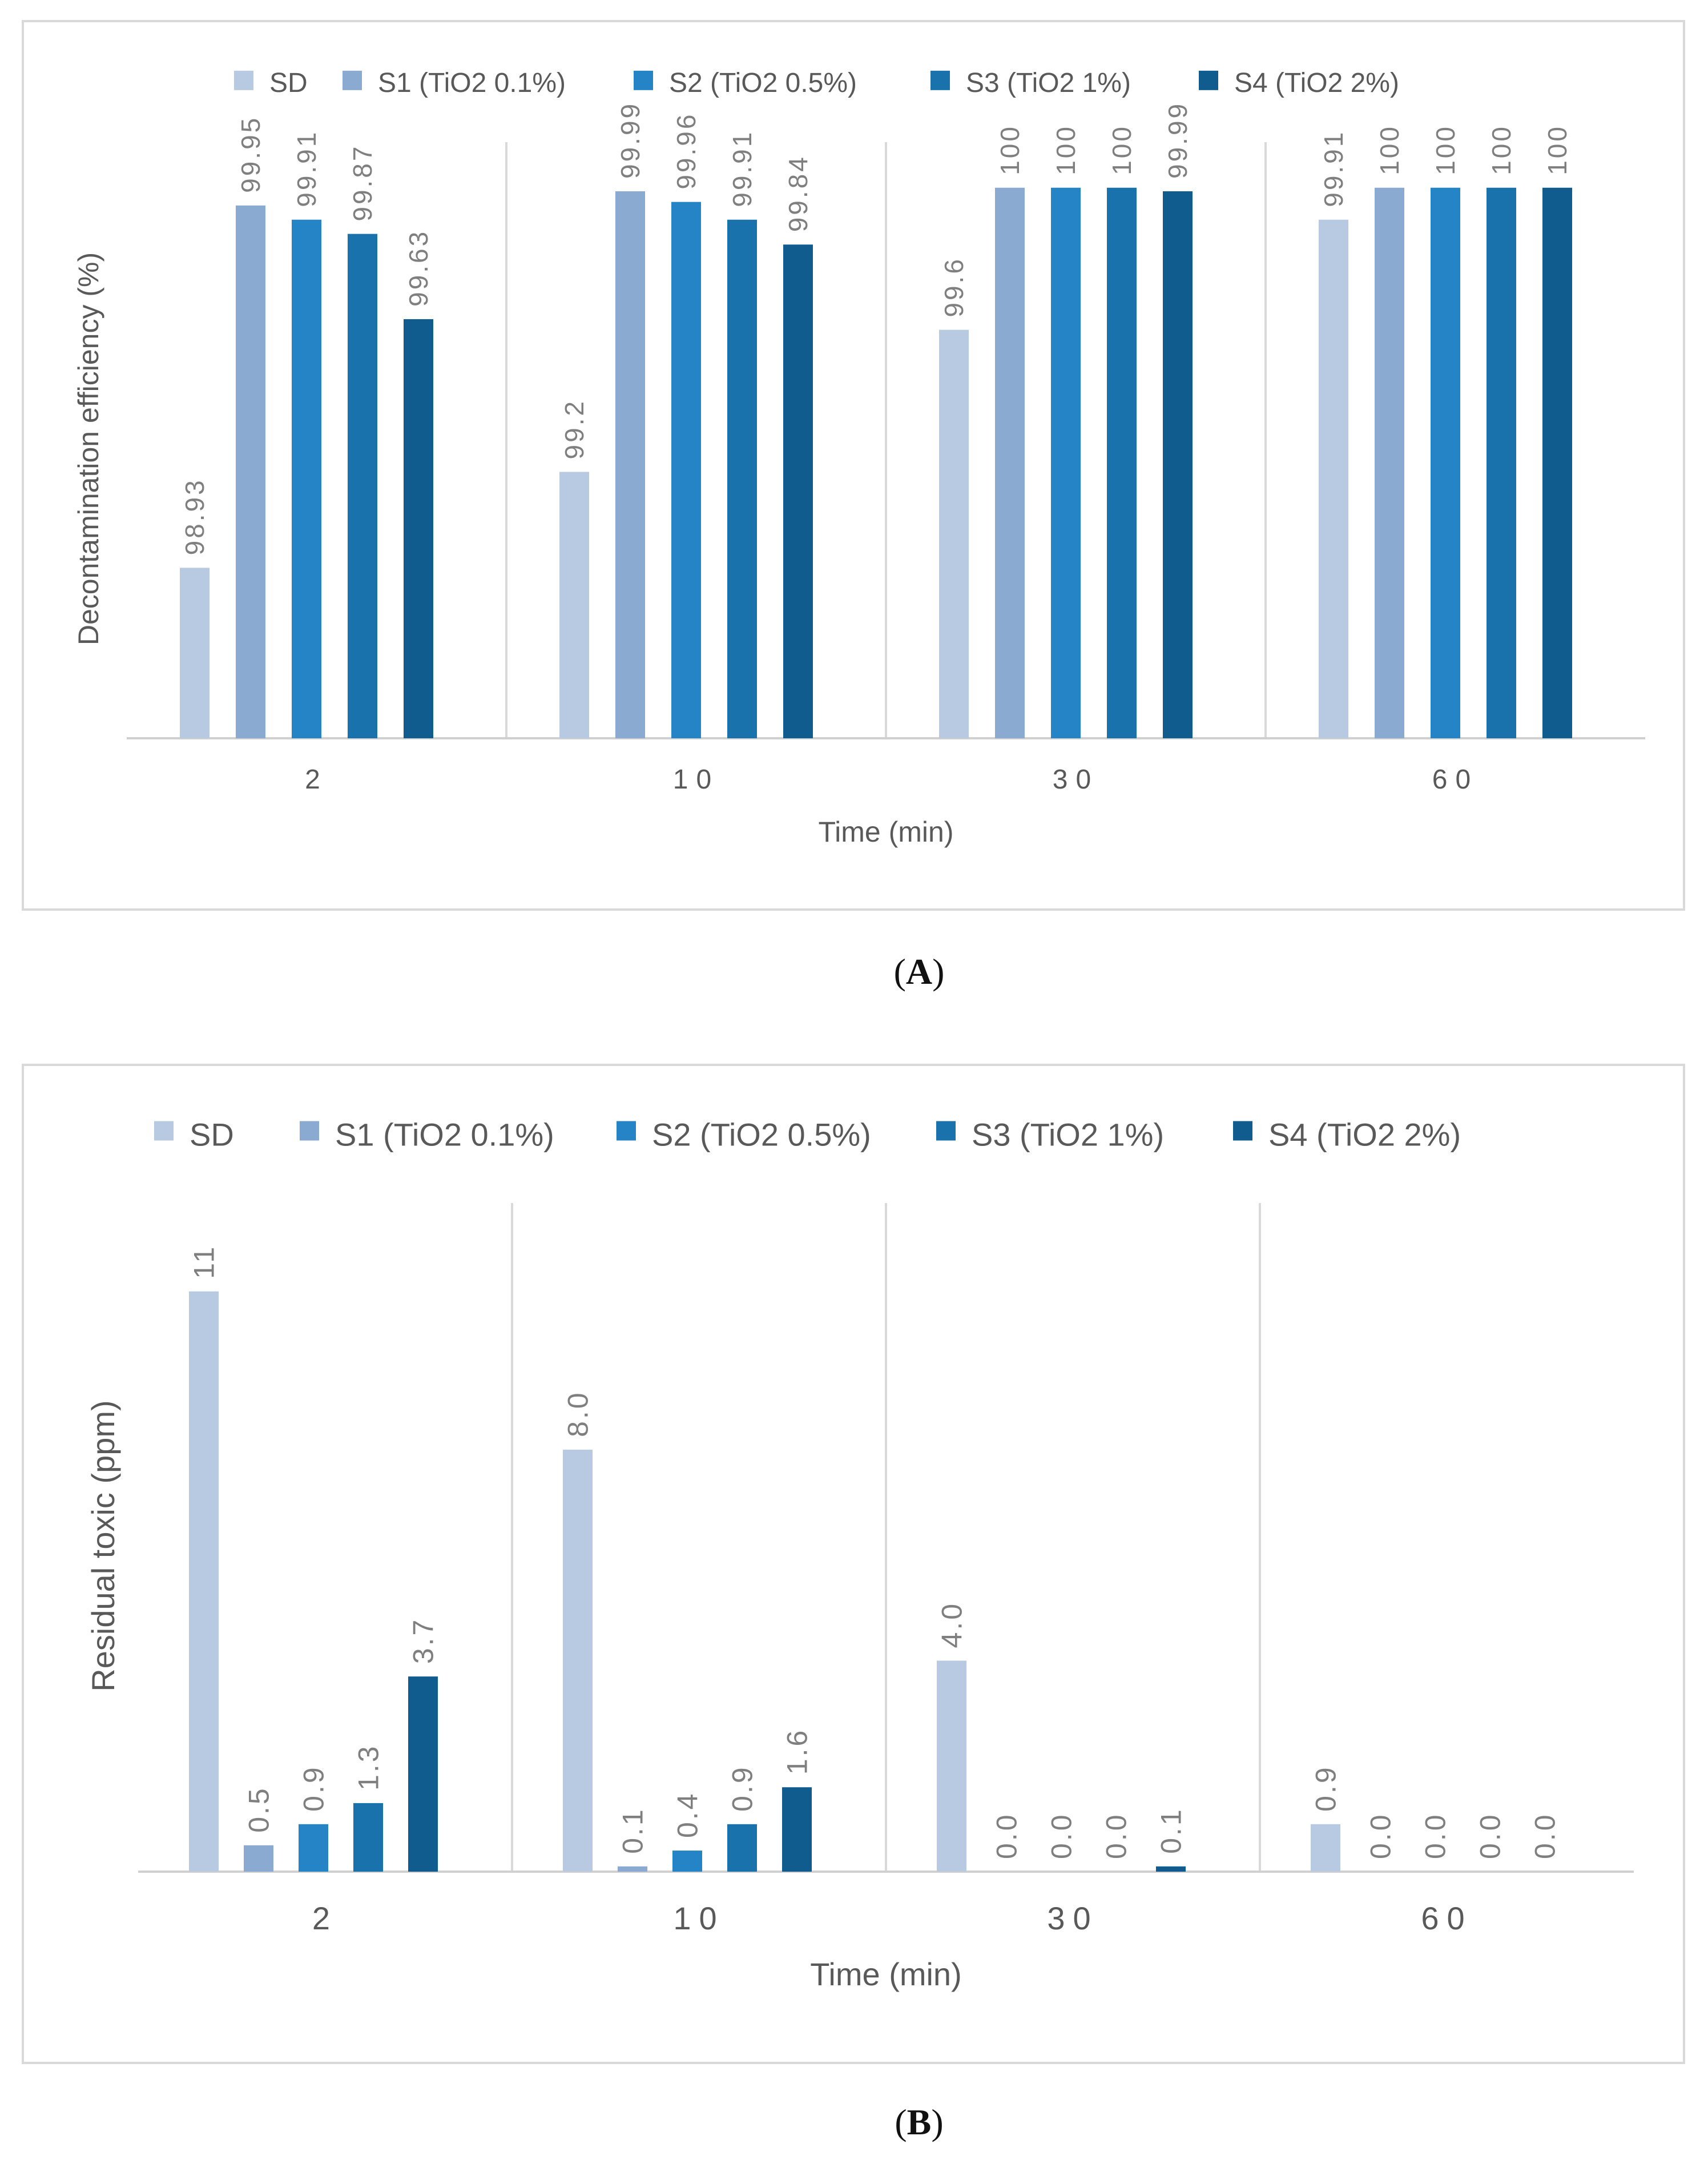  I want to click on caption-a-letter: A, so click(919, 971).